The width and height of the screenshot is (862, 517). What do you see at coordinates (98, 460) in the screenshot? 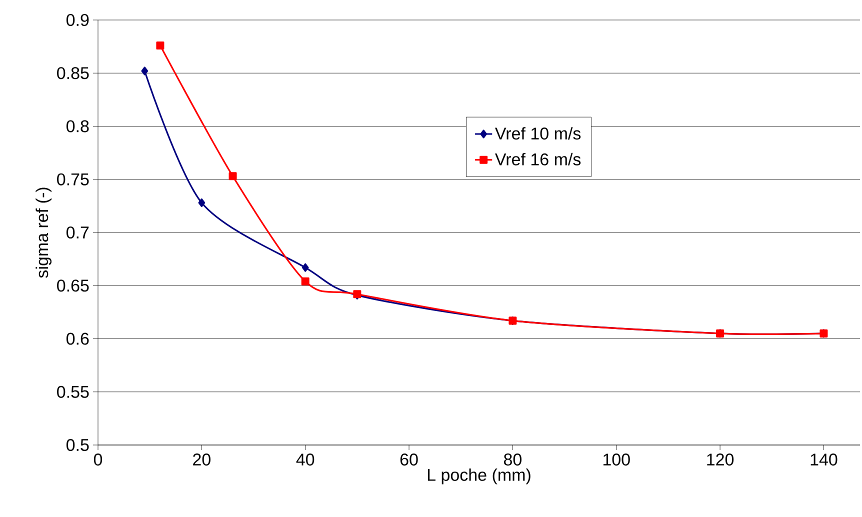
I see `x-tick-label: 0` at bounding box center [98, 460].